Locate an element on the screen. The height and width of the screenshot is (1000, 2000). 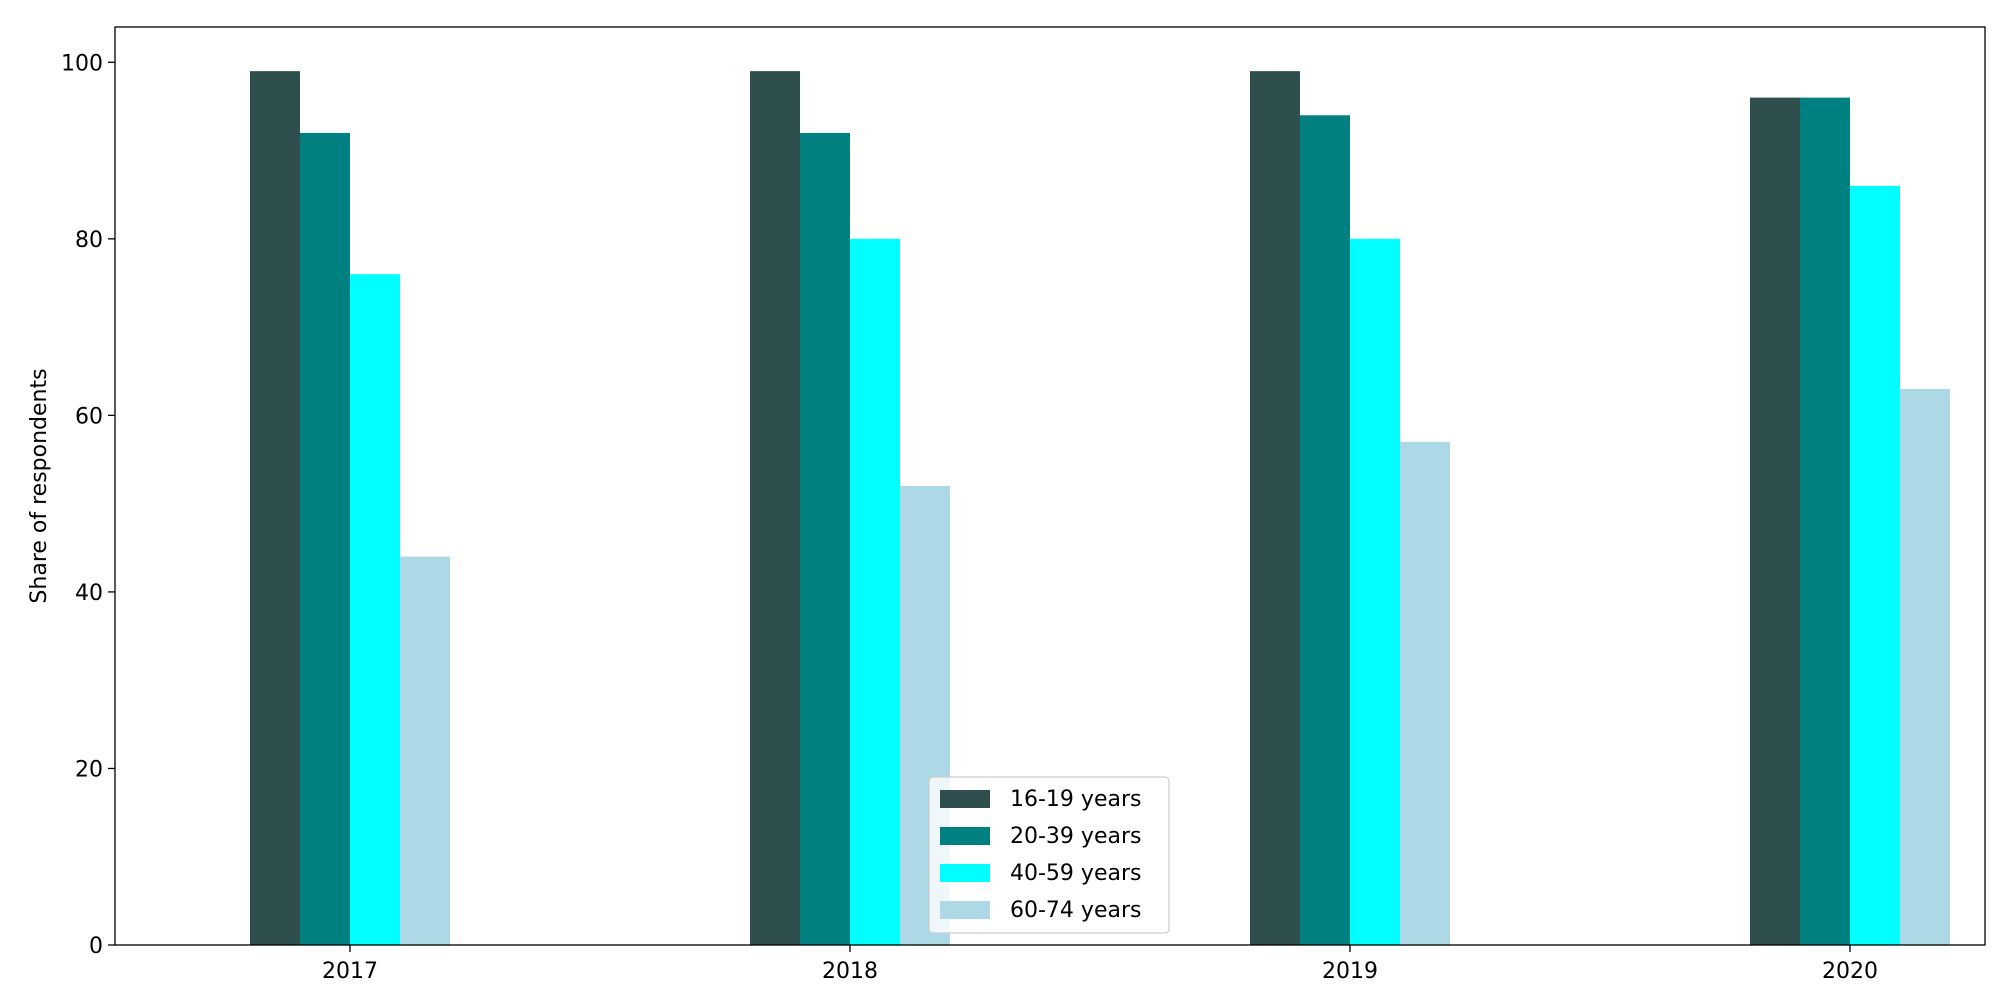
y-tick-label: 80 is located at coordinates (89, 240).